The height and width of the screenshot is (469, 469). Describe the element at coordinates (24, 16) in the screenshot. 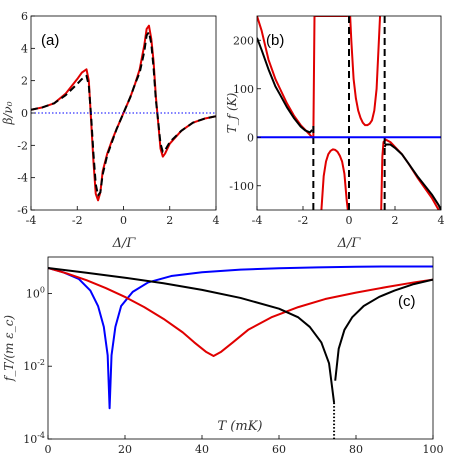

I see `y-tick-label: 6` at that location.